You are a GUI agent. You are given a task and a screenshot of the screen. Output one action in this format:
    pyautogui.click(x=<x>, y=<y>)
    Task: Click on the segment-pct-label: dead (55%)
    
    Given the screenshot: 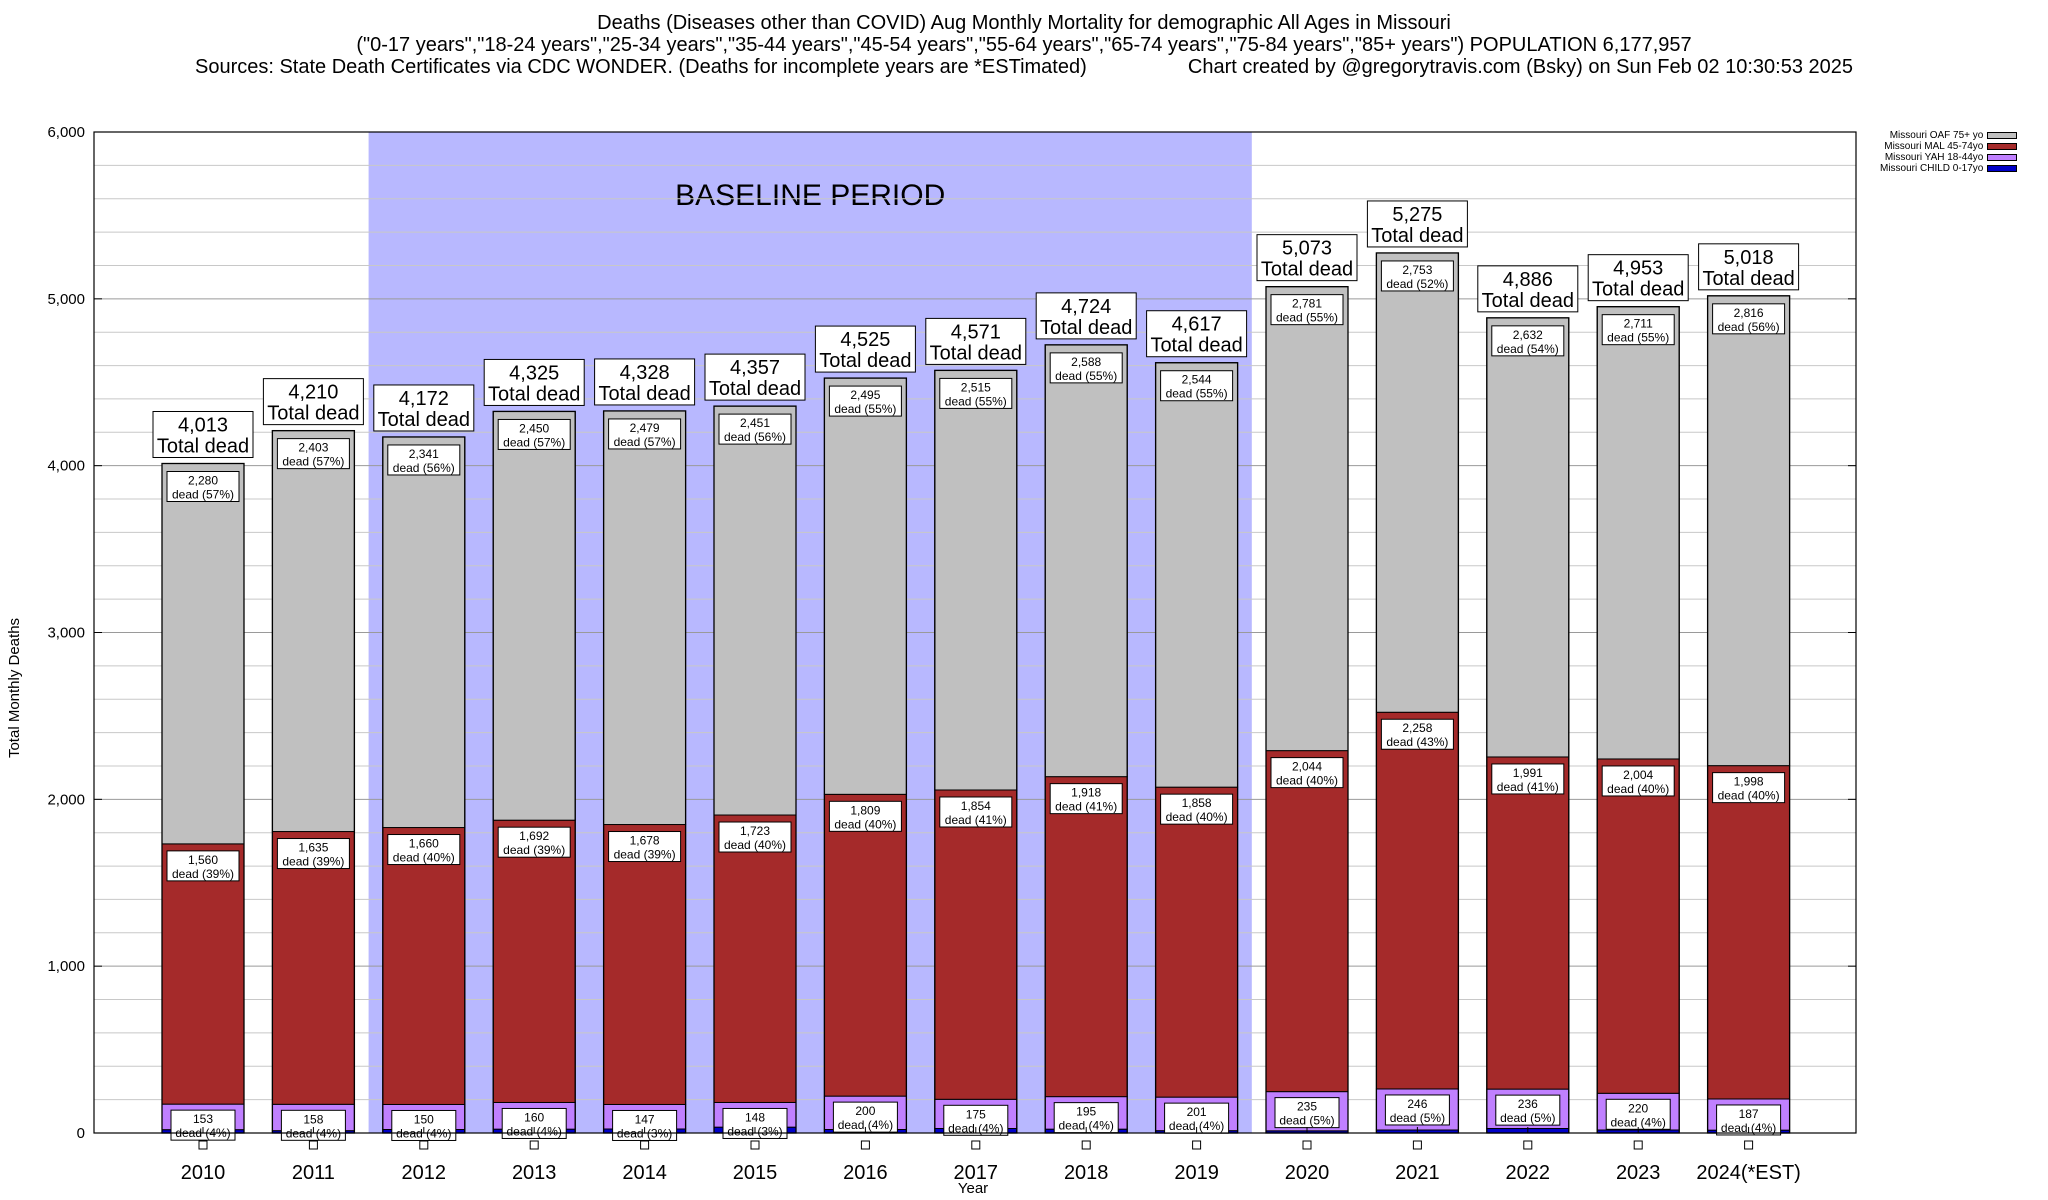 What is the action you would take?
    pyautogui.click(x=1307, y=318)
    